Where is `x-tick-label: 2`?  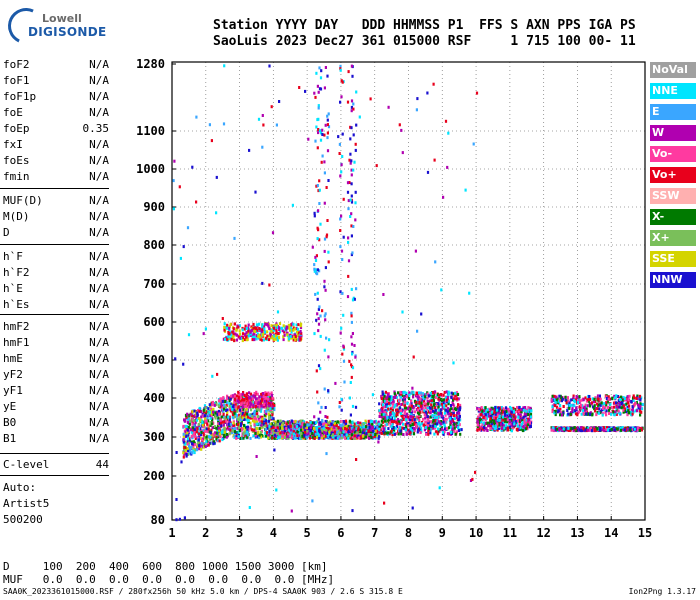
x-tick-label: 2 is located at coordinates (205, 533).